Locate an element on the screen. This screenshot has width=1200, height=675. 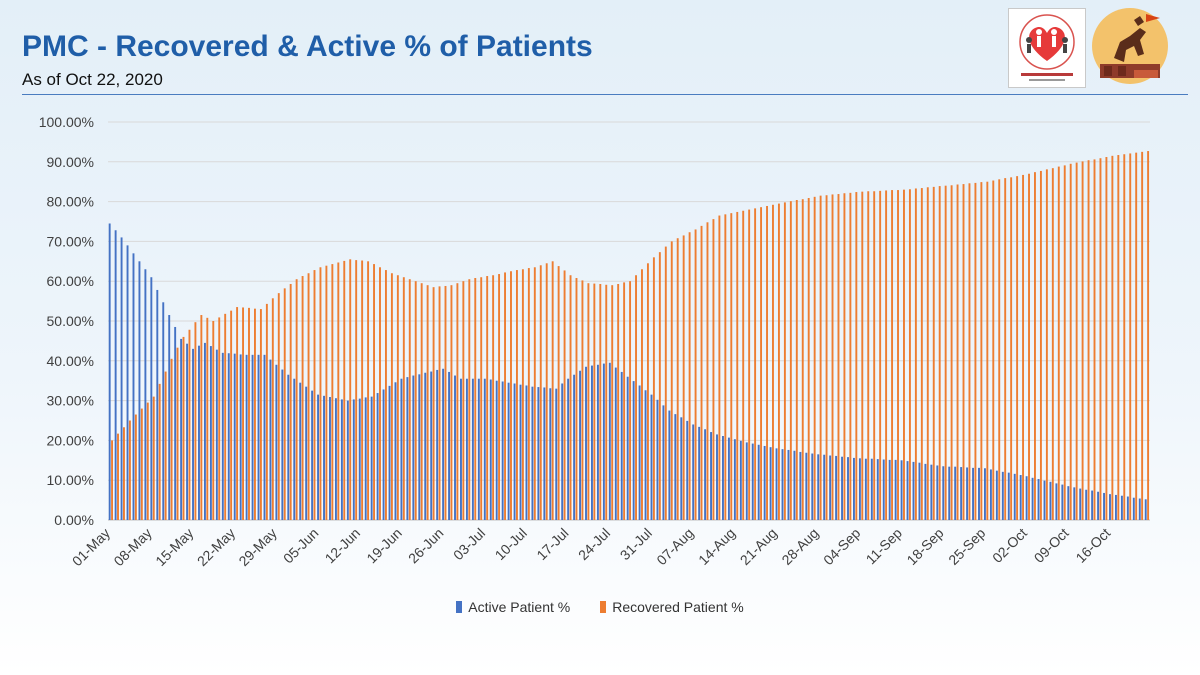
x-tick-label: 11-Sep is located at coordinates (884, 546).